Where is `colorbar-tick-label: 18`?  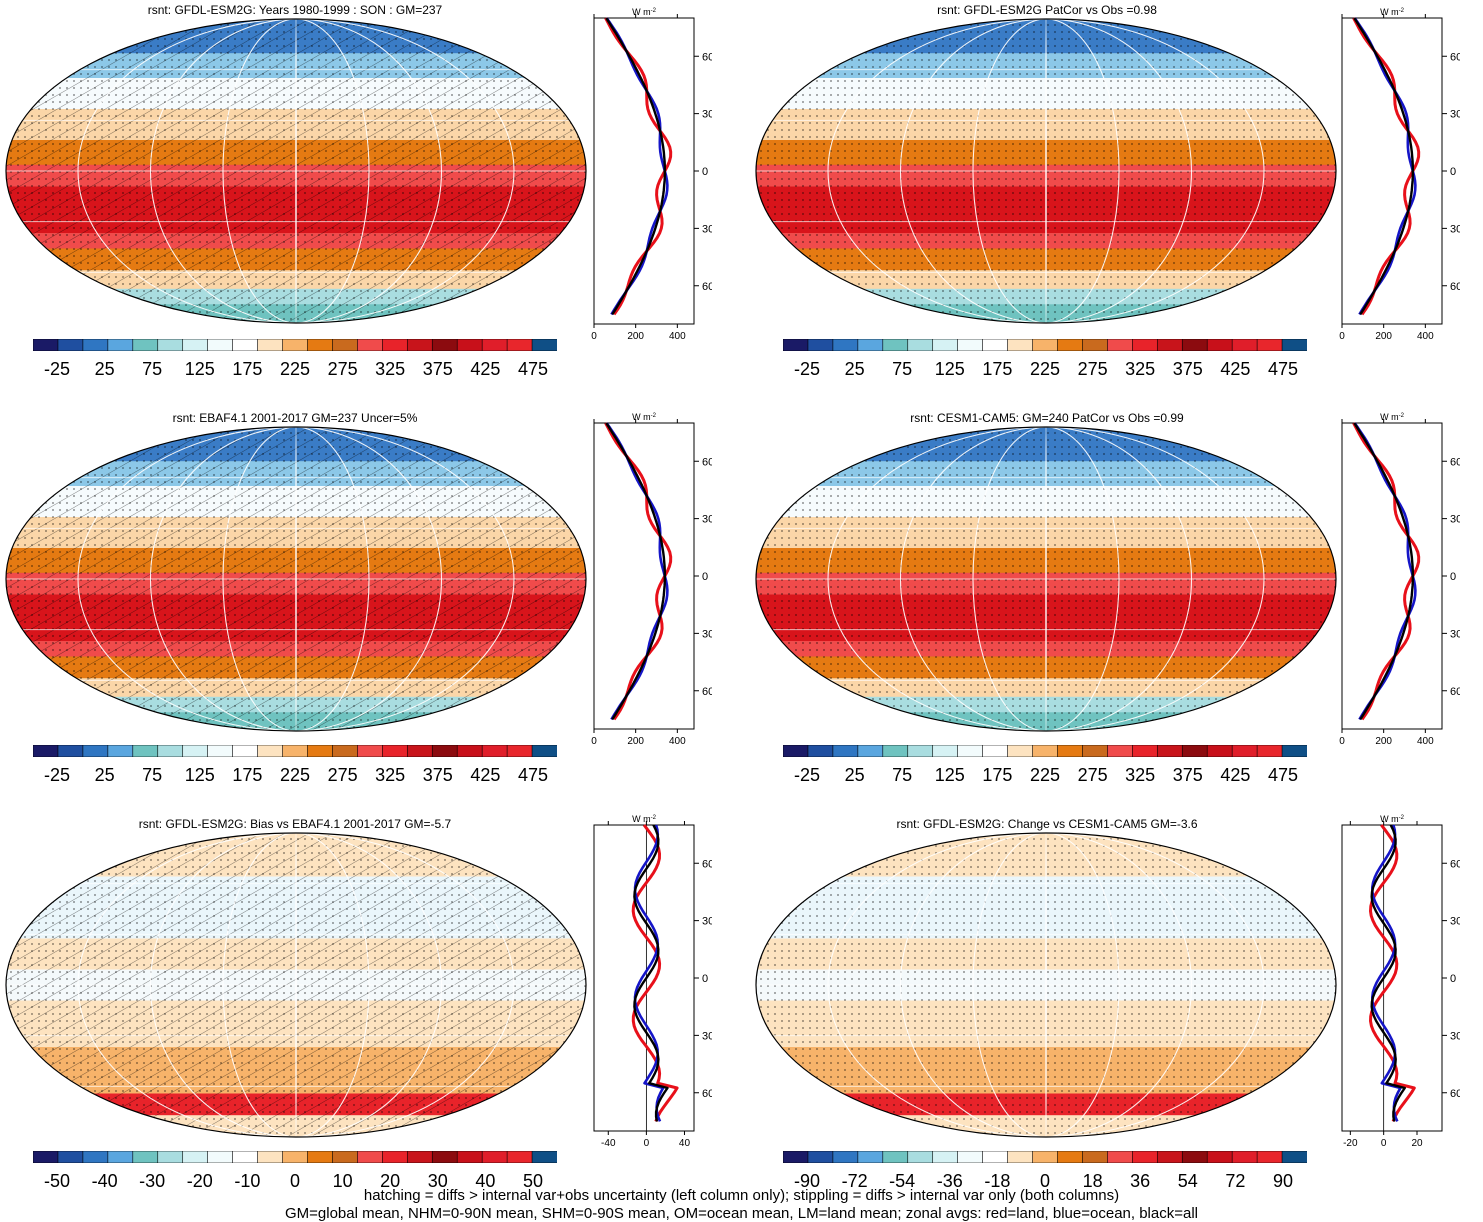
colorbar-tick-label: 18 is located at coordinates (1092, 1181).